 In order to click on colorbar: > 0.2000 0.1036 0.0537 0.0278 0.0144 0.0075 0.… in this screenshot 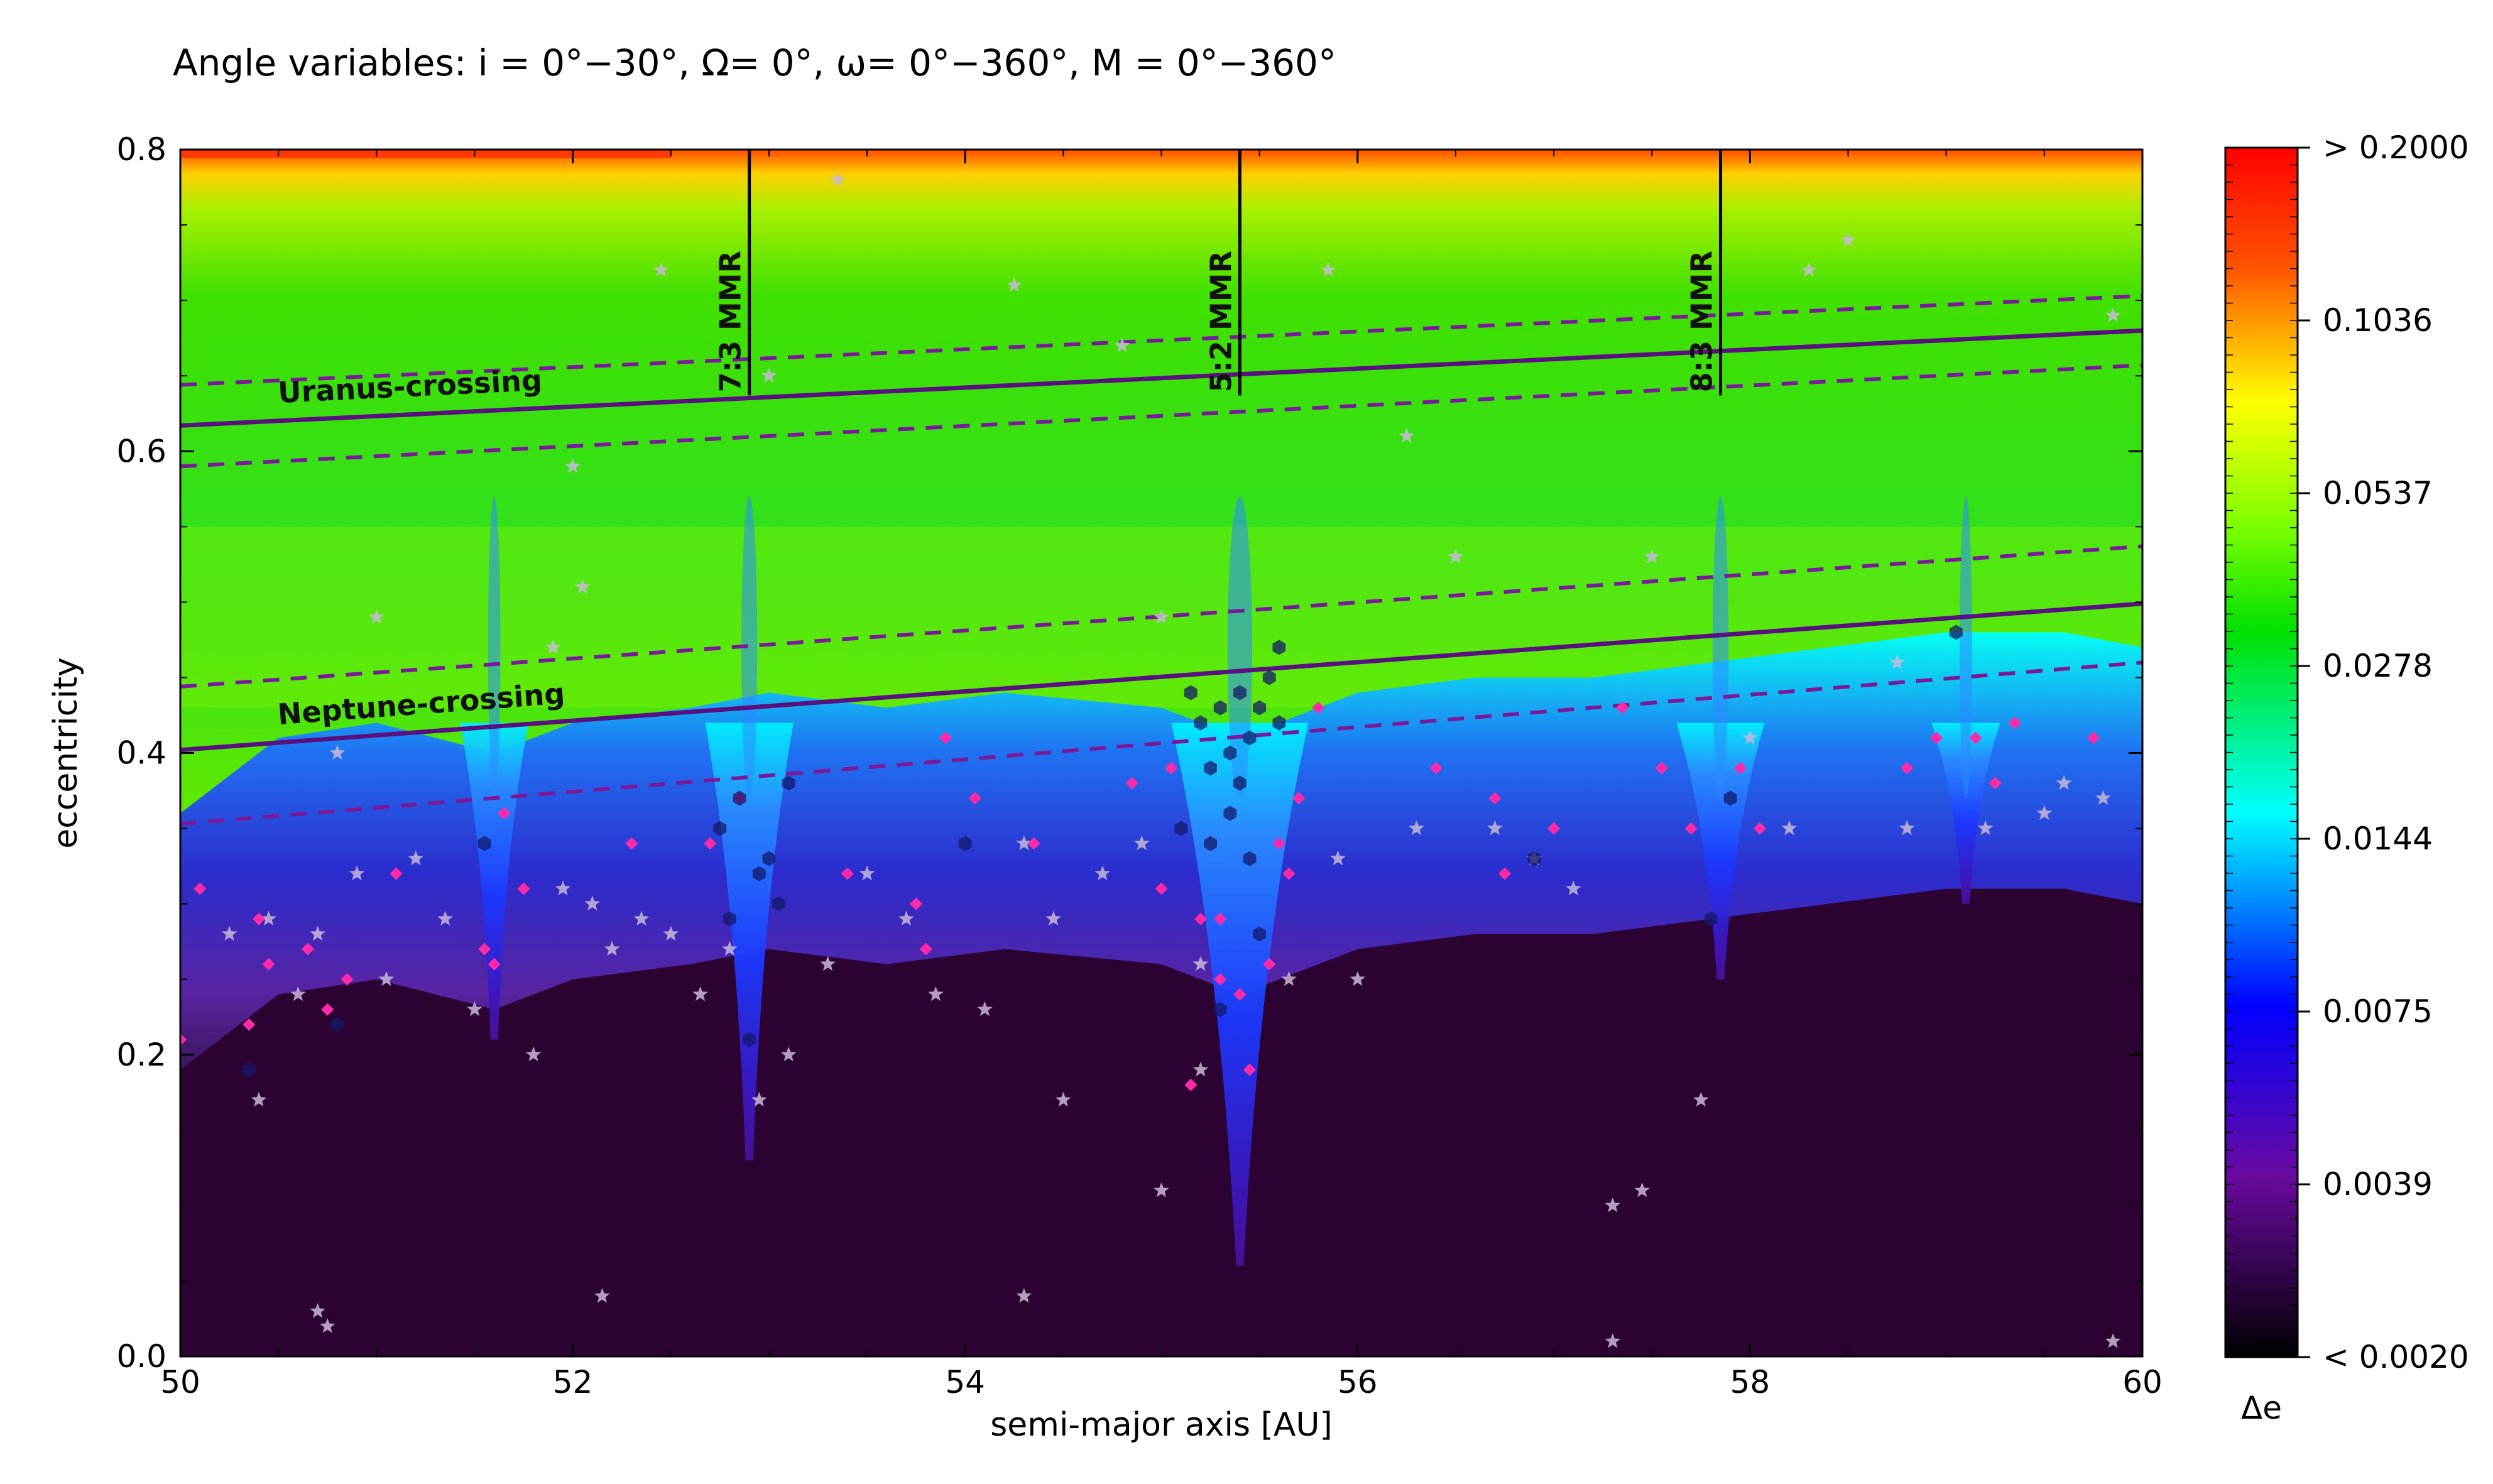, I will do `click(2347, 777)`.